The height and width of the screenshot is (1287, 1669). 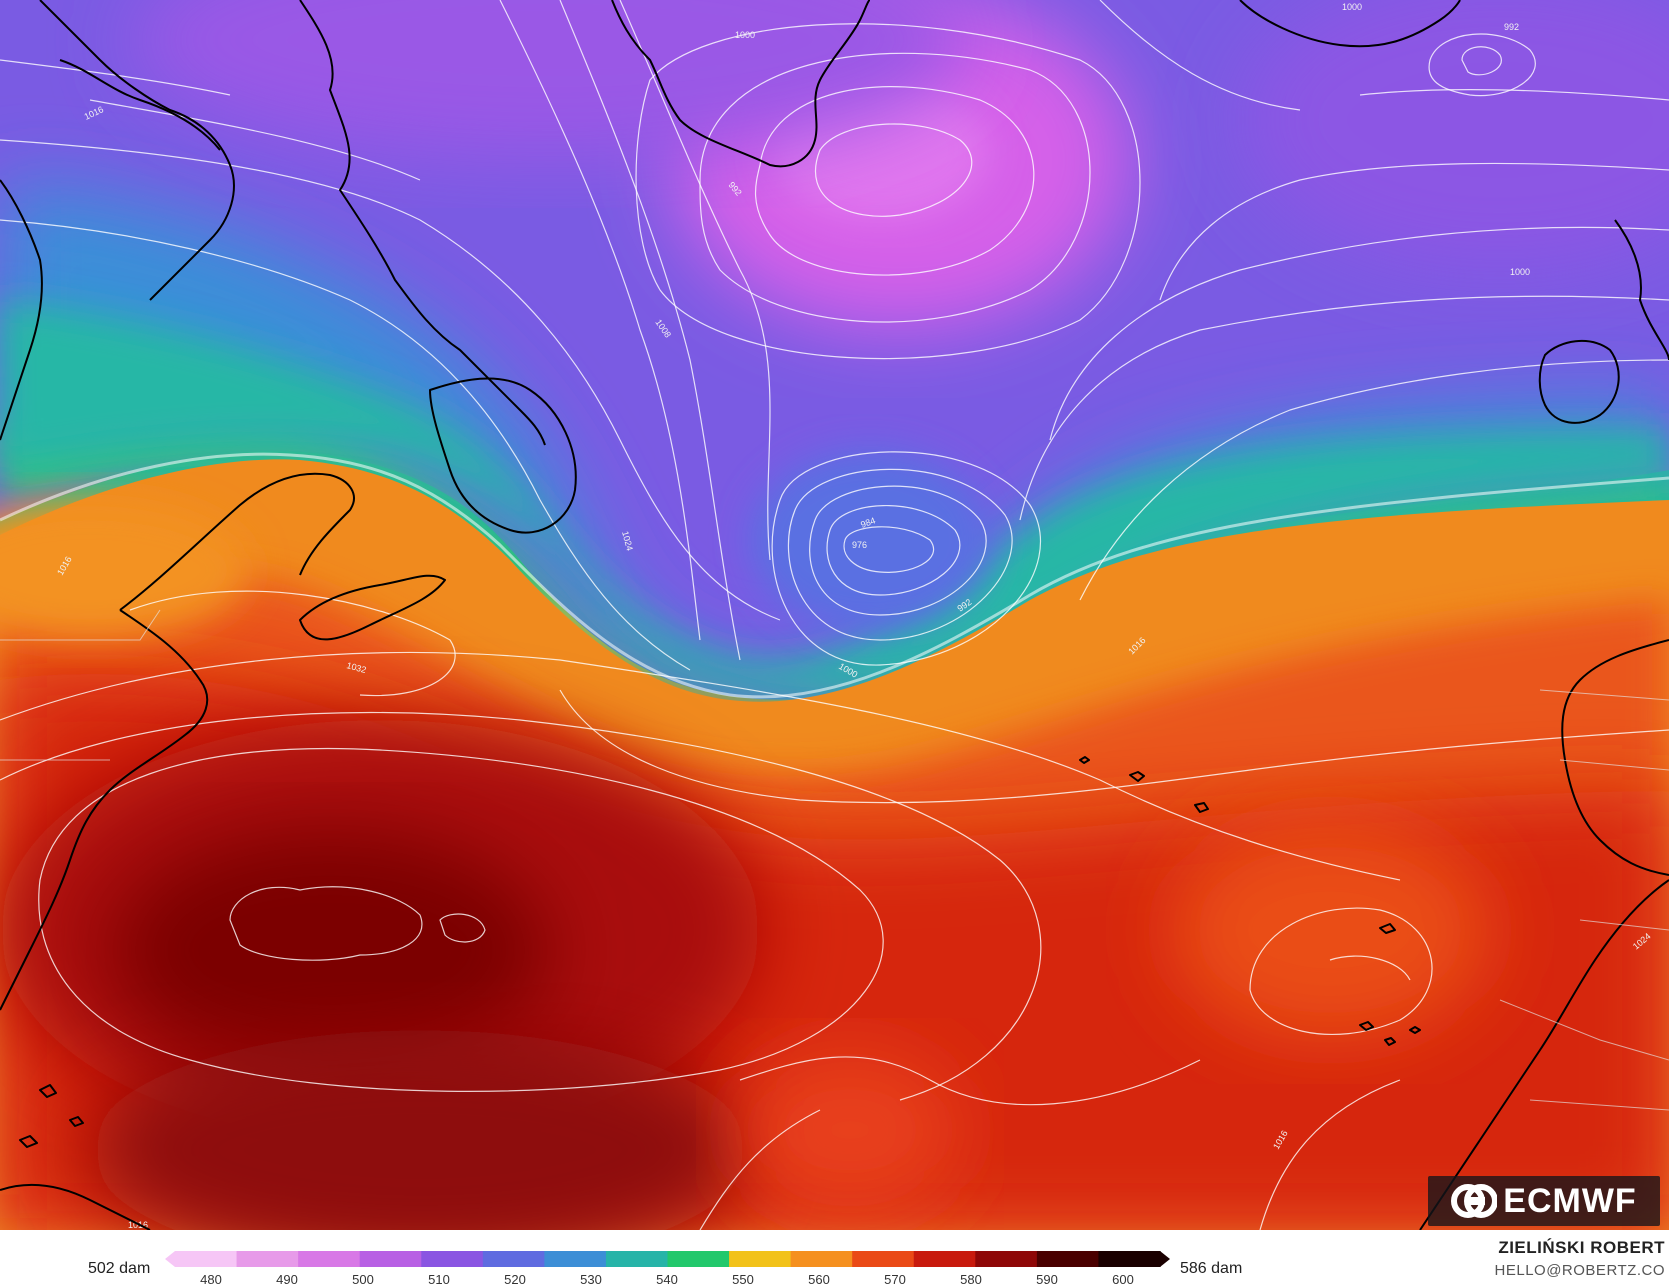 I want to click on africa-coast, so click(x=1544, y=1054).